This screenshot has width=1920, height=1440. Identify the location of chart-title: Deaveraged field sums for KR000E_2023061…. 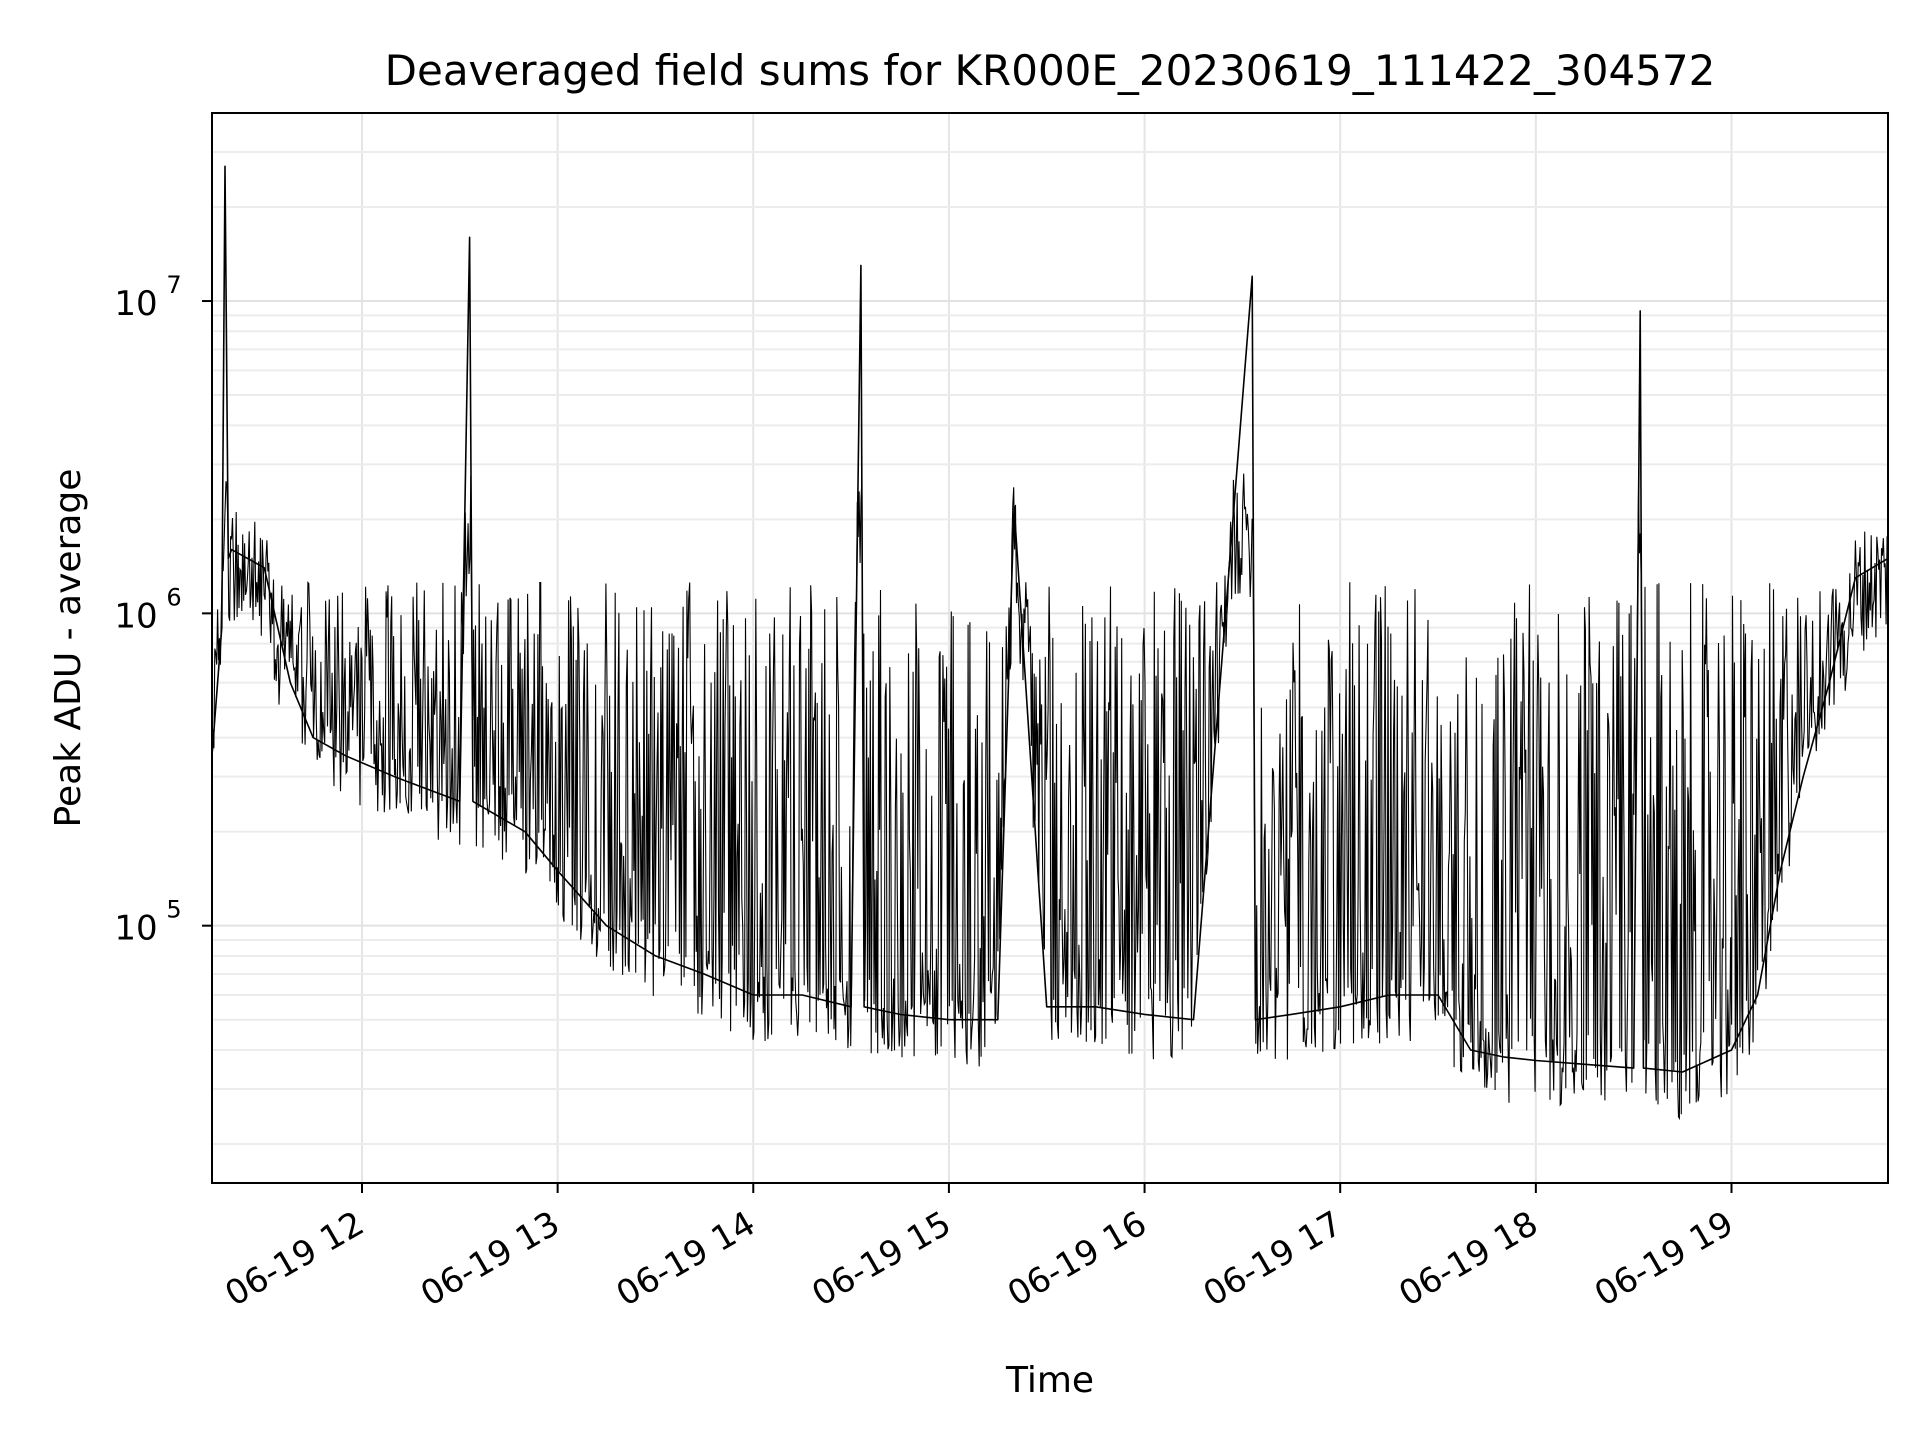
(1050, 70).